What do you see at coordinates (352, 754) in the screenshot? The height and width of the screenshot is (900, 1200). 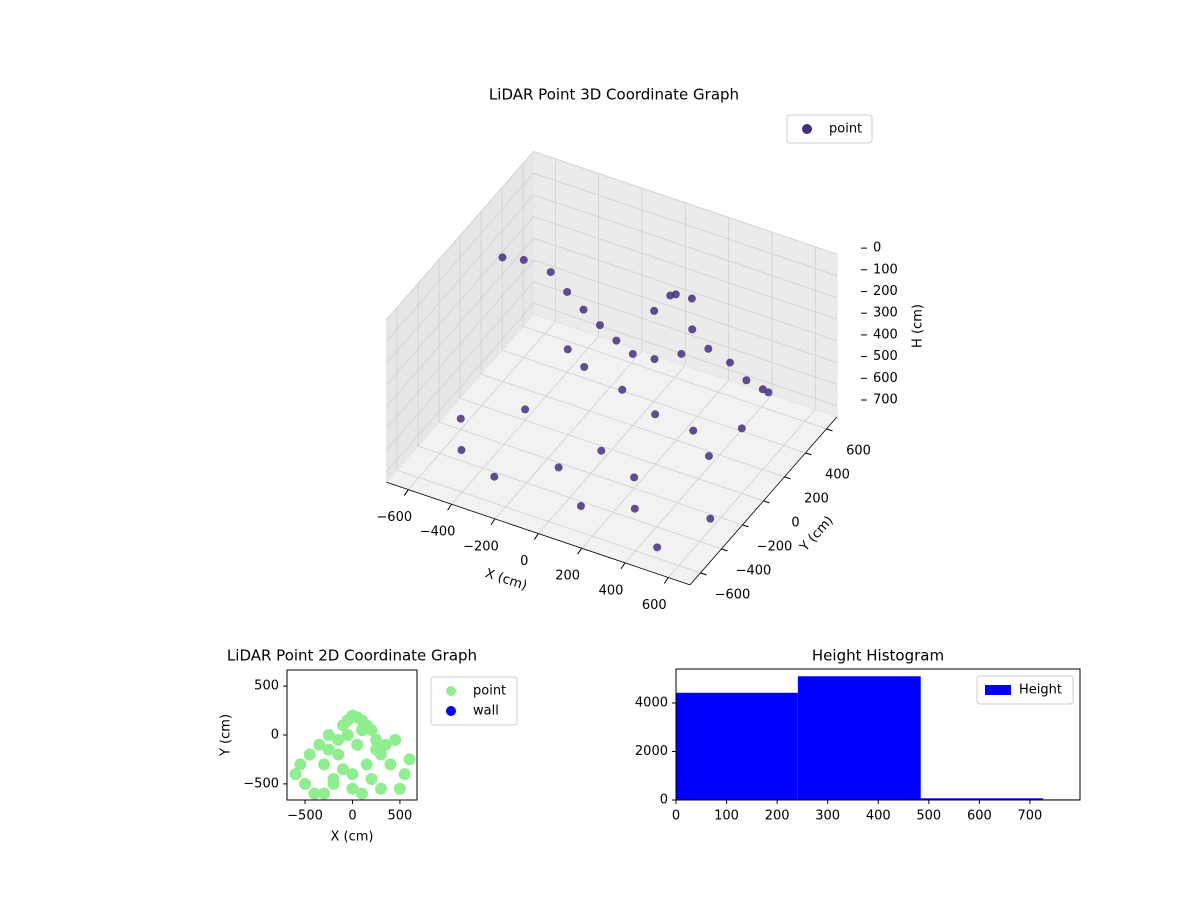 I see `plot-area` at bounding box center [352, 754].